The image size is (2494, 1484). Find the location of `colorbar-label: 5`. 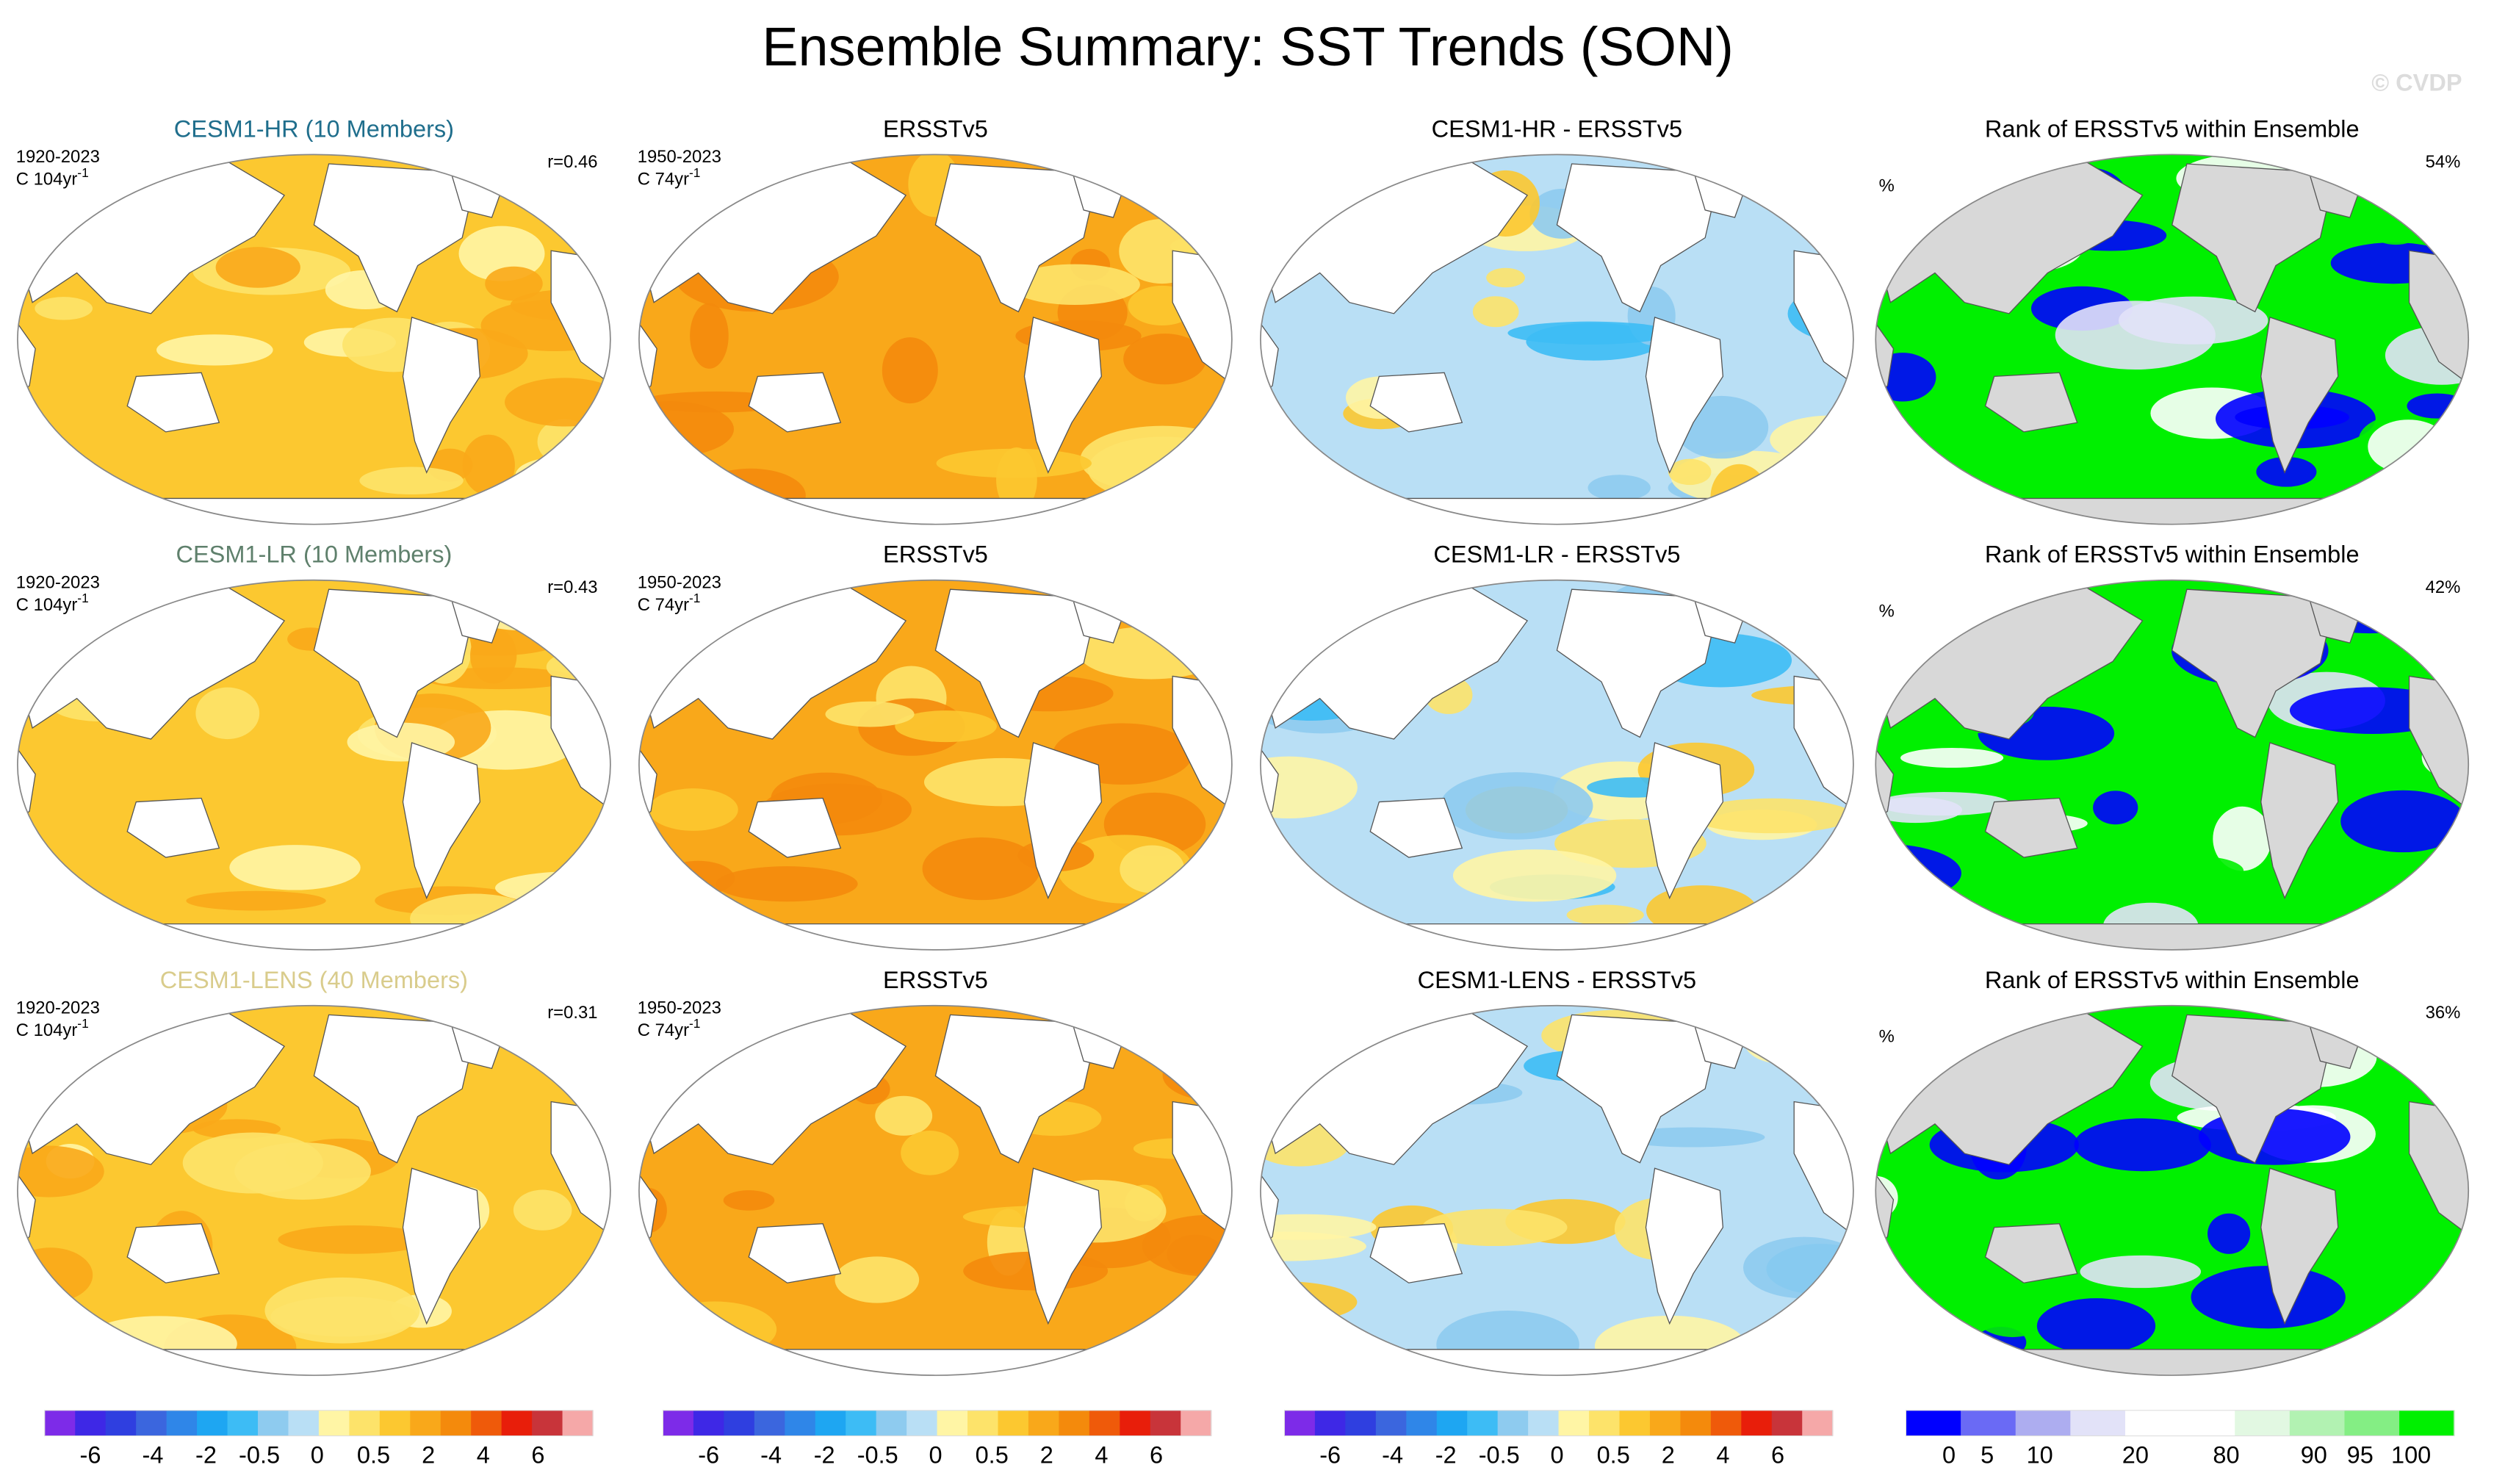

colorbar-label: 5 is located at coordinates (1987, 1454).